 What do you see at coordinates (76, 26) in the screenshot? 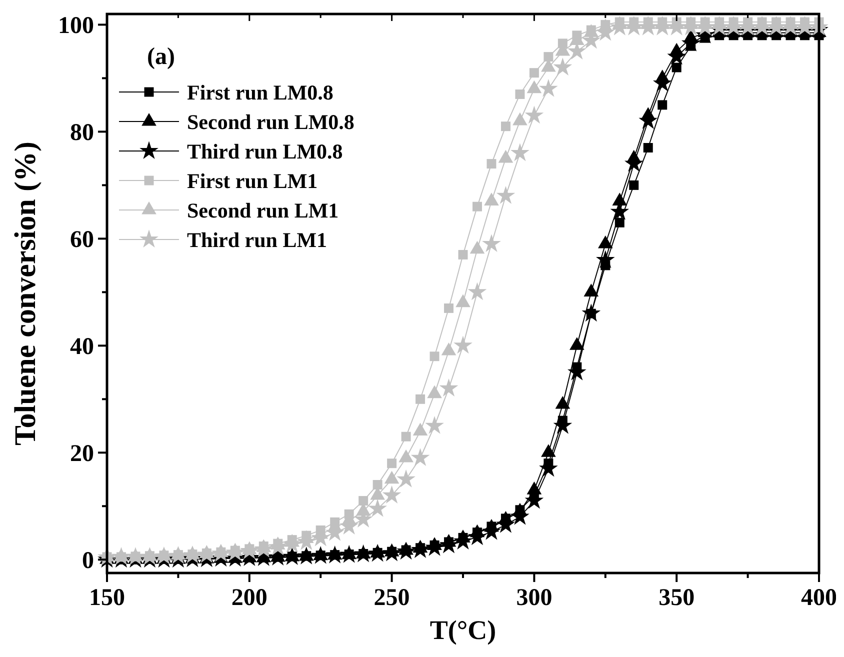
I see `y-tick-label: 100` at bounding box center [76, 26].